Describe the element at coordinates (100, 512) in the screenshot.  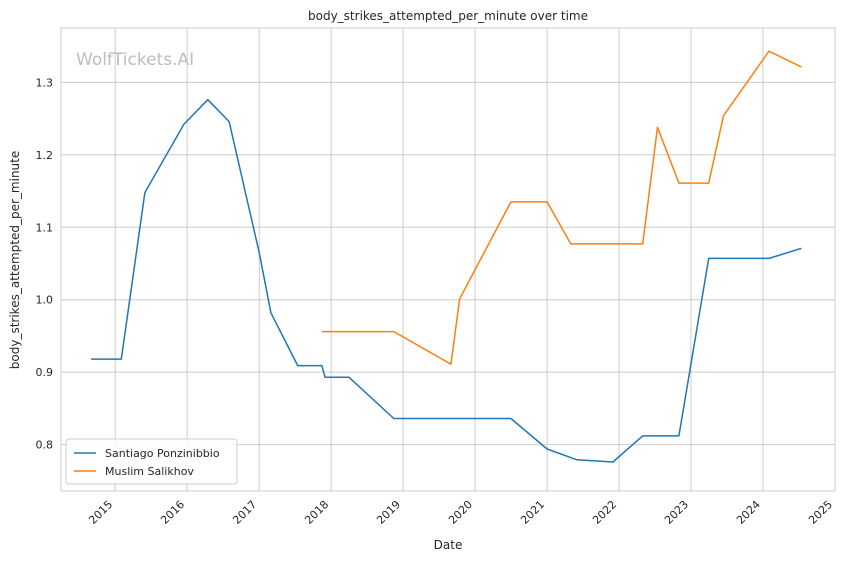
I see `x-tick-label: 2015` at that location.